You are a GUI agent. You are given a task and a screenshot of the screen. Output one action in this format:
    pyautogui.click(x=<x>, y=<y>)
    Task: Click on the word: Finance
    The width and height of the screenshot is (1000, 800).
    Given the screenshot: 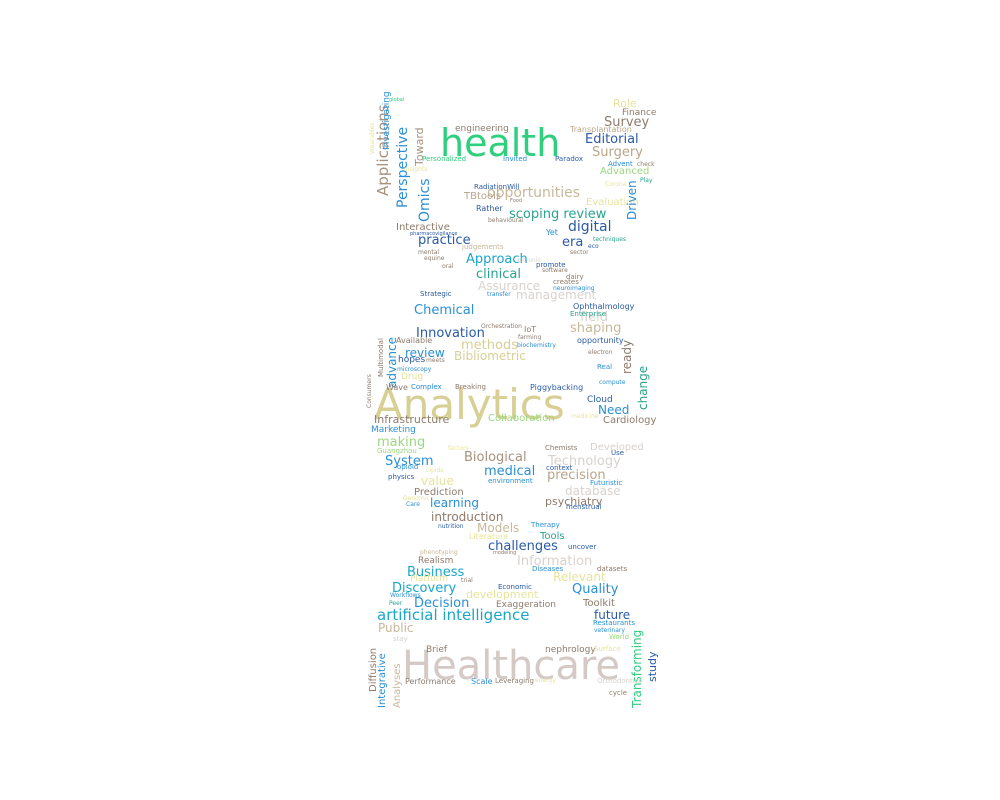 What is the action you would take?
    pyautogui.click(x=639, y=113)
    